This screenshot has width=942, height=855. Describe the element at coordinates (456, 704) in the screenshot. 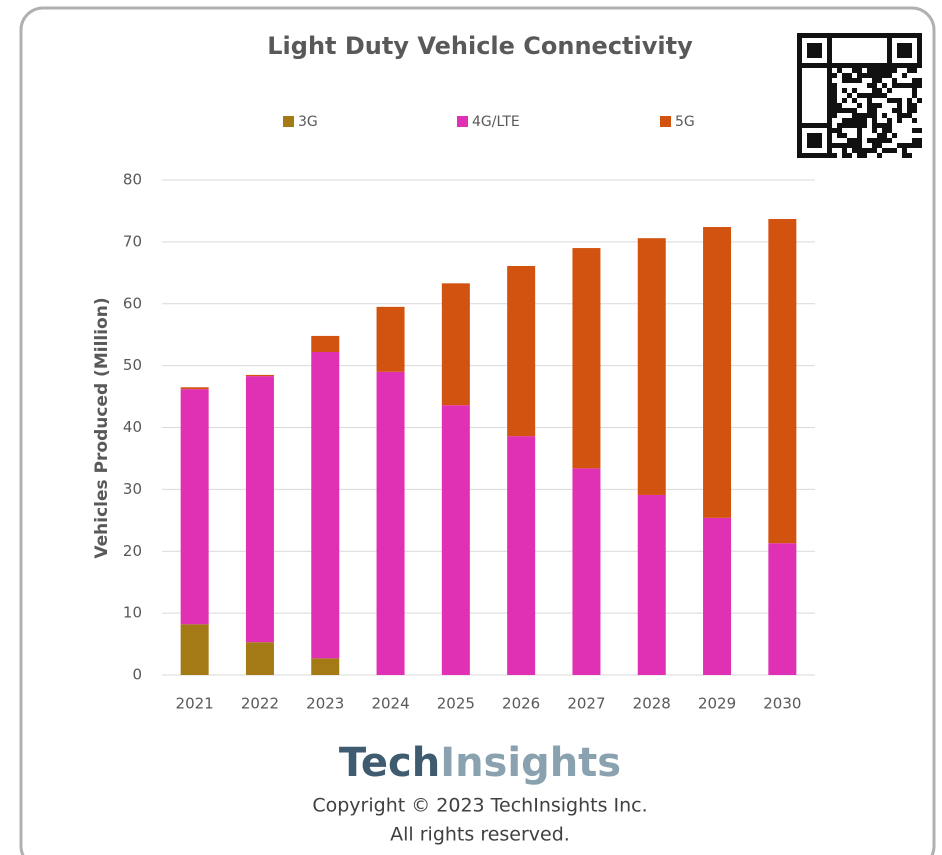

I see `x-tick-label: 2025` at that location.